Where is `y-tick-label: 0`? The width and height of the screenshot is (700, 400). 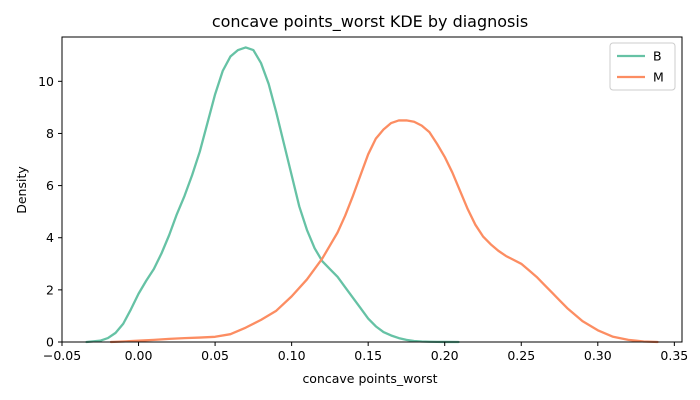 y-tick-label: 0 is located at coordinates (50, 342).